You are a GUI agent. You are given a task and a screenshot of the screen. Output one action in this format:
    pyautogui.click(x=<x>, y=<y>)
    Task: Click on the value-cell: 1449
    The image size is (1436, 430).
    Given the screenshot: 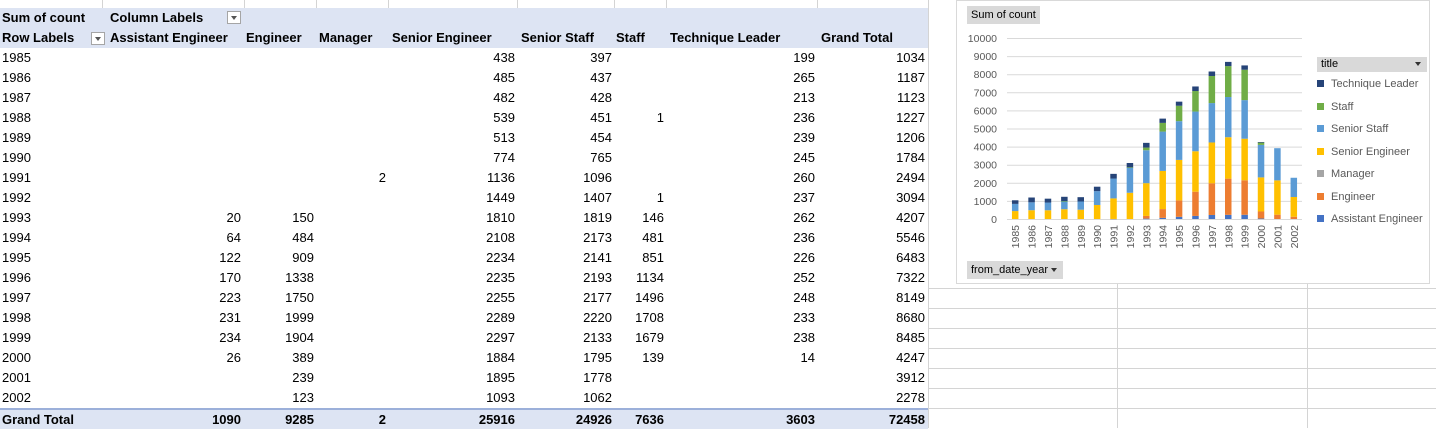 What is the action you would take?
    pyautogui.click(x=500, y=197)
    